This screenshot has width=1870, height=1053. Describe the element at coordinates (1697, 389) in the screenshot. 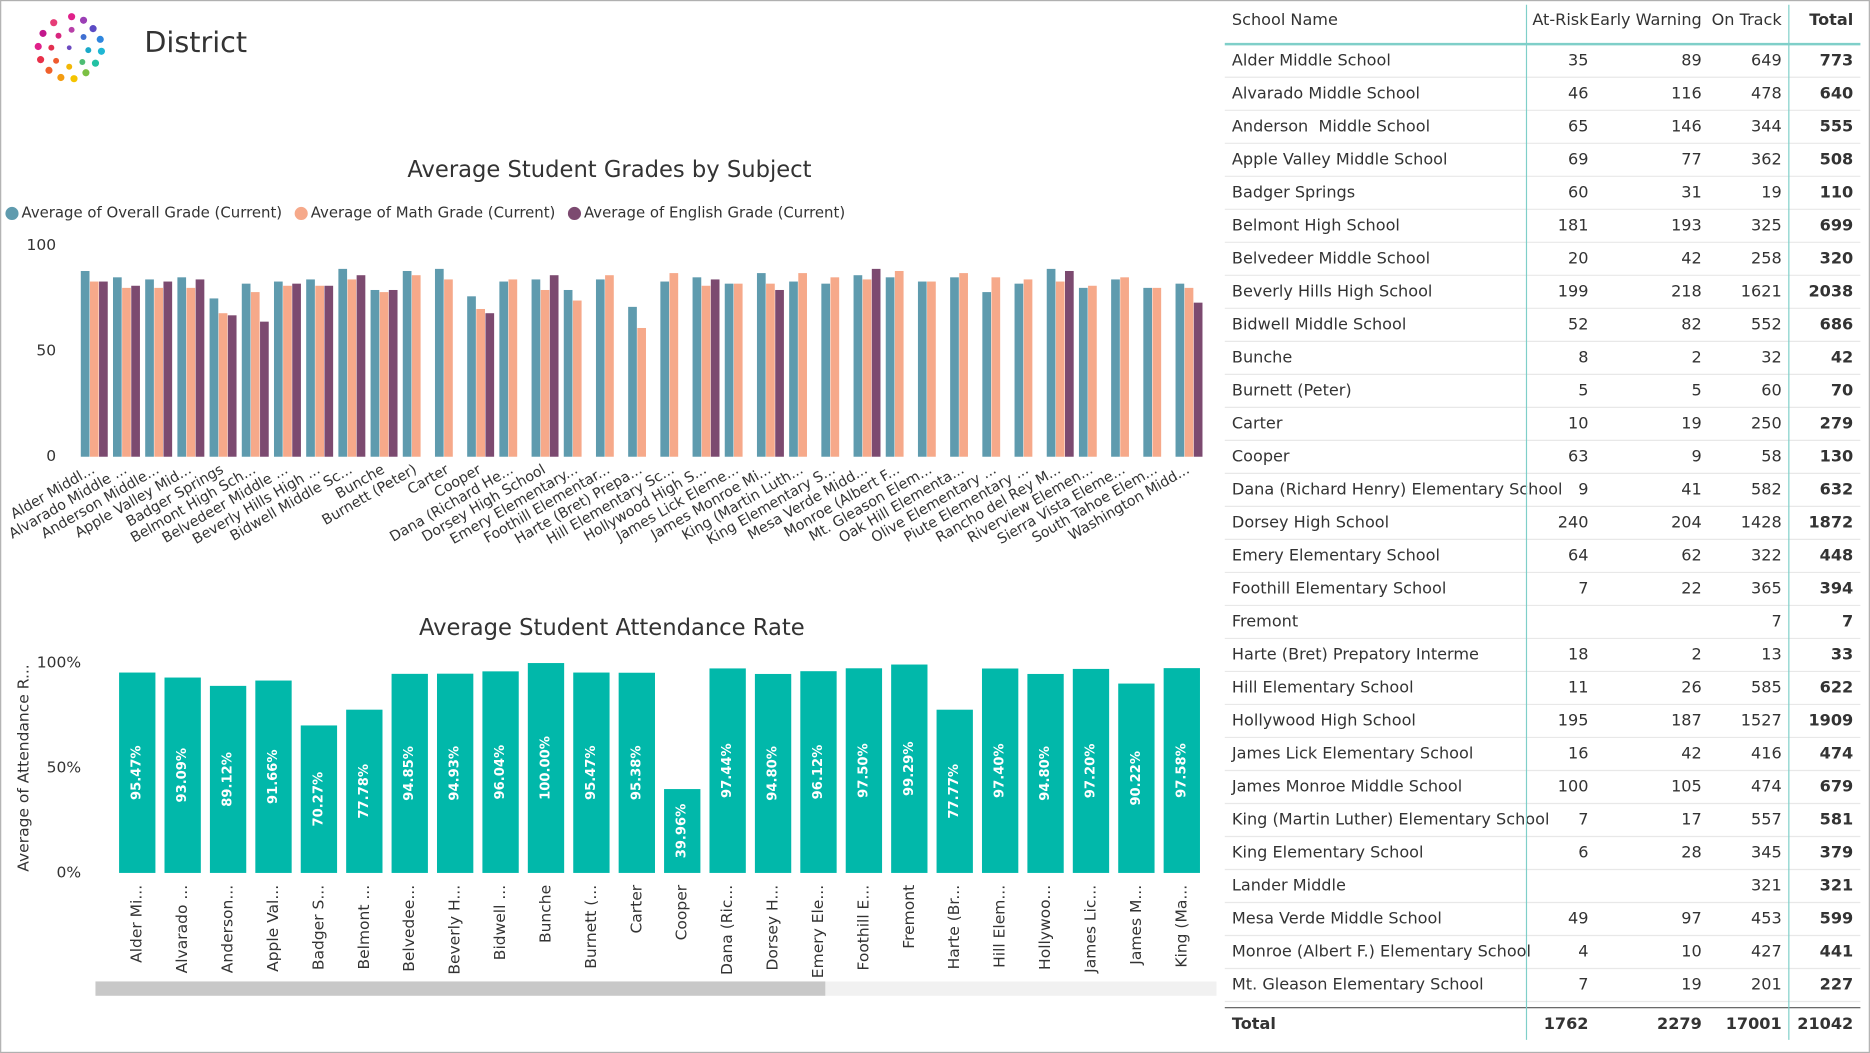

I see `cell: 5` at that location.